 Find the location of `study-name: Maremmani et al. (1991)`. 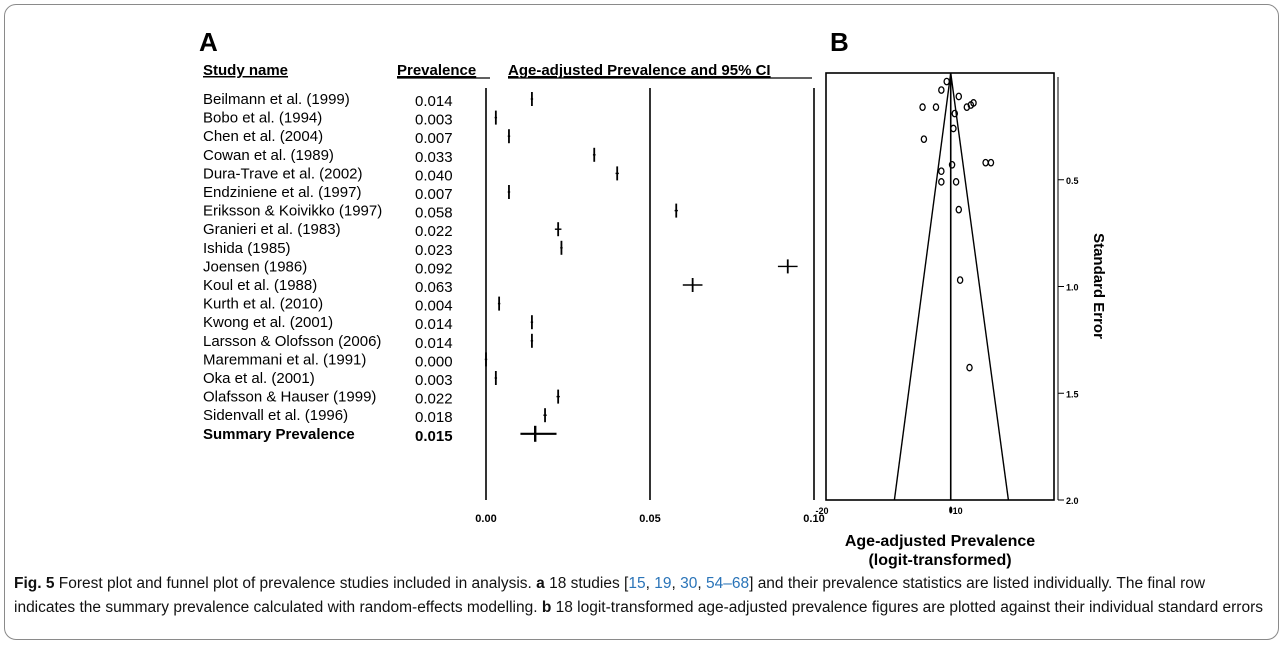

study-name: Maremmani et al. (1991) is located at coordinates (284, 359).